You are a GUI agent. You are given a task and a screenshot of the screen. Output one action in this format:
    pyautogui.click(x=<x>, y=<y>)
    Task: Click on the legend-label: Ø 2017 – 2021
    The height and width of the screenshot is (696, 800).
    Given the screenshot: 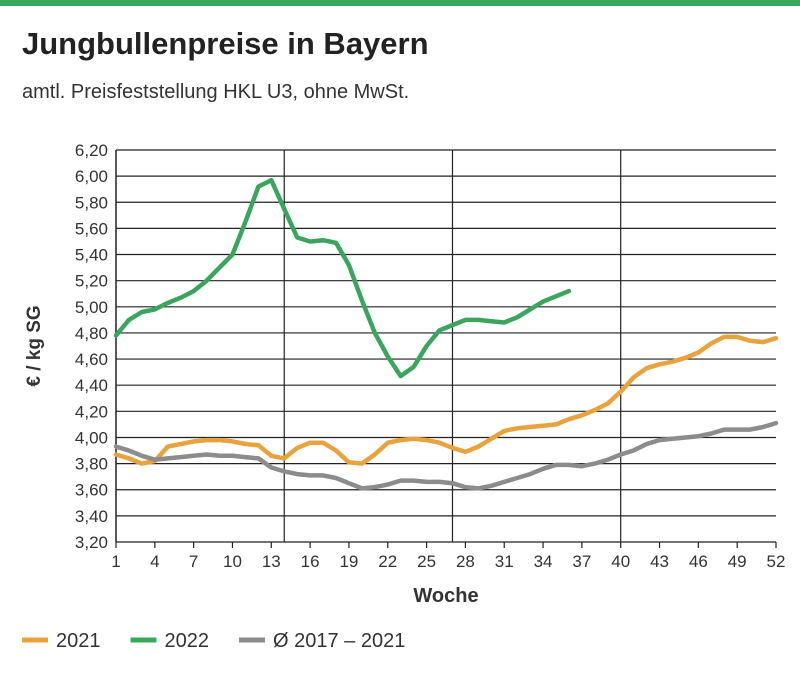 What is the action you would take?
    pyautogui.click(x=339, y=641)
    